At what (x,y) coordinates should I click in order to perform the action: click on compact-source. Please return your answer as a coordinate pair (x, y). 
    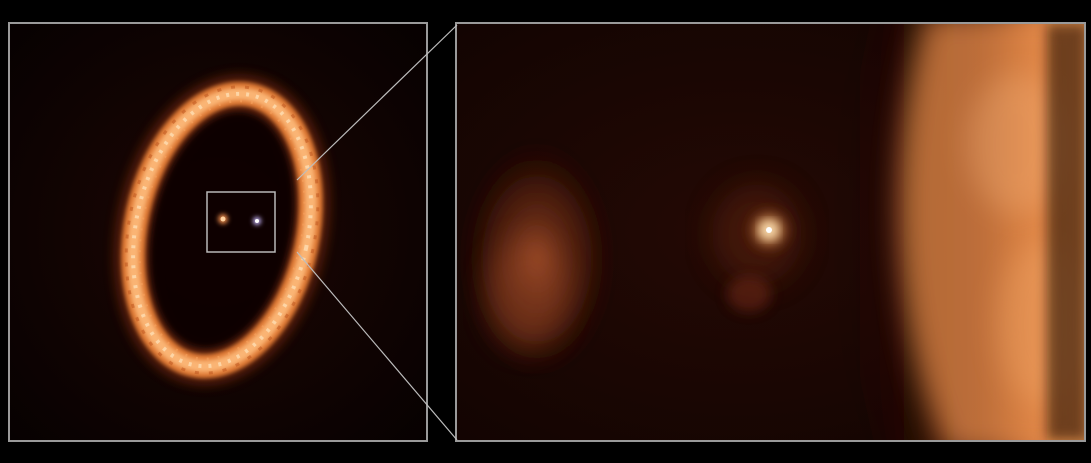
    Looking at the image, I should click on (757, 248).